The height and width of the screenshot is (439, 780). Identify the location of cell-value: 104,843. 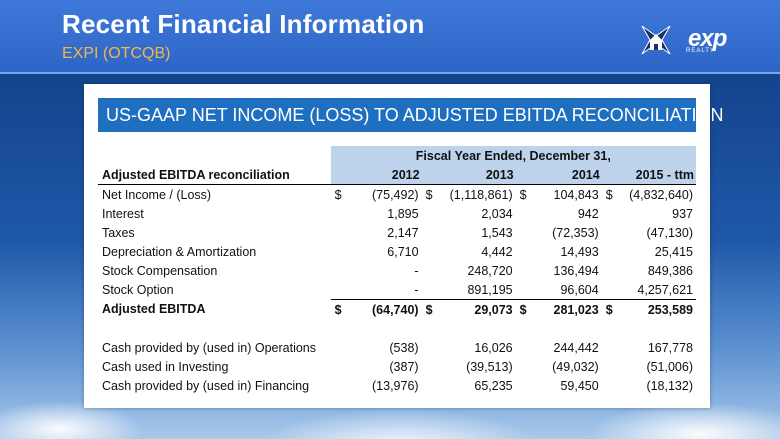
(576, 194).